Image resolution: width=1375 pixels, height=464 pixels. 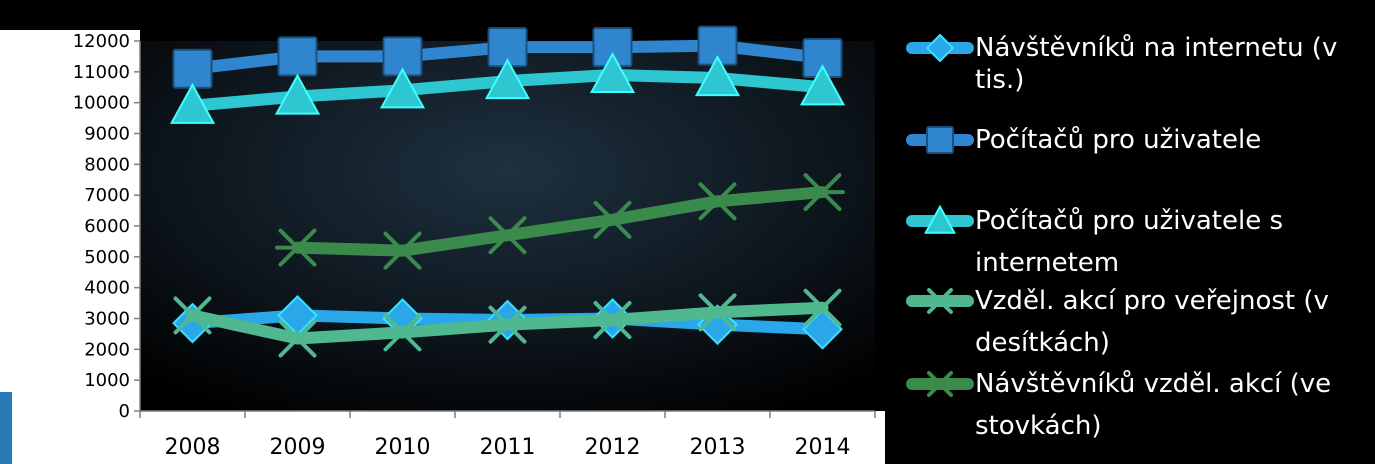 I want to click on y-tick-label: 9000, so click(x=107, y=134).